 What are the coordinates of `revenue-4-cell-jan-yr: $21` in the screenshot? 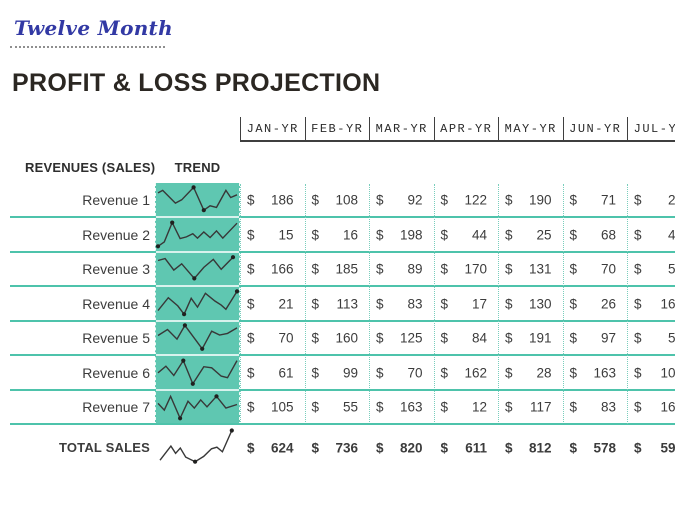 It's located at (272, 304).